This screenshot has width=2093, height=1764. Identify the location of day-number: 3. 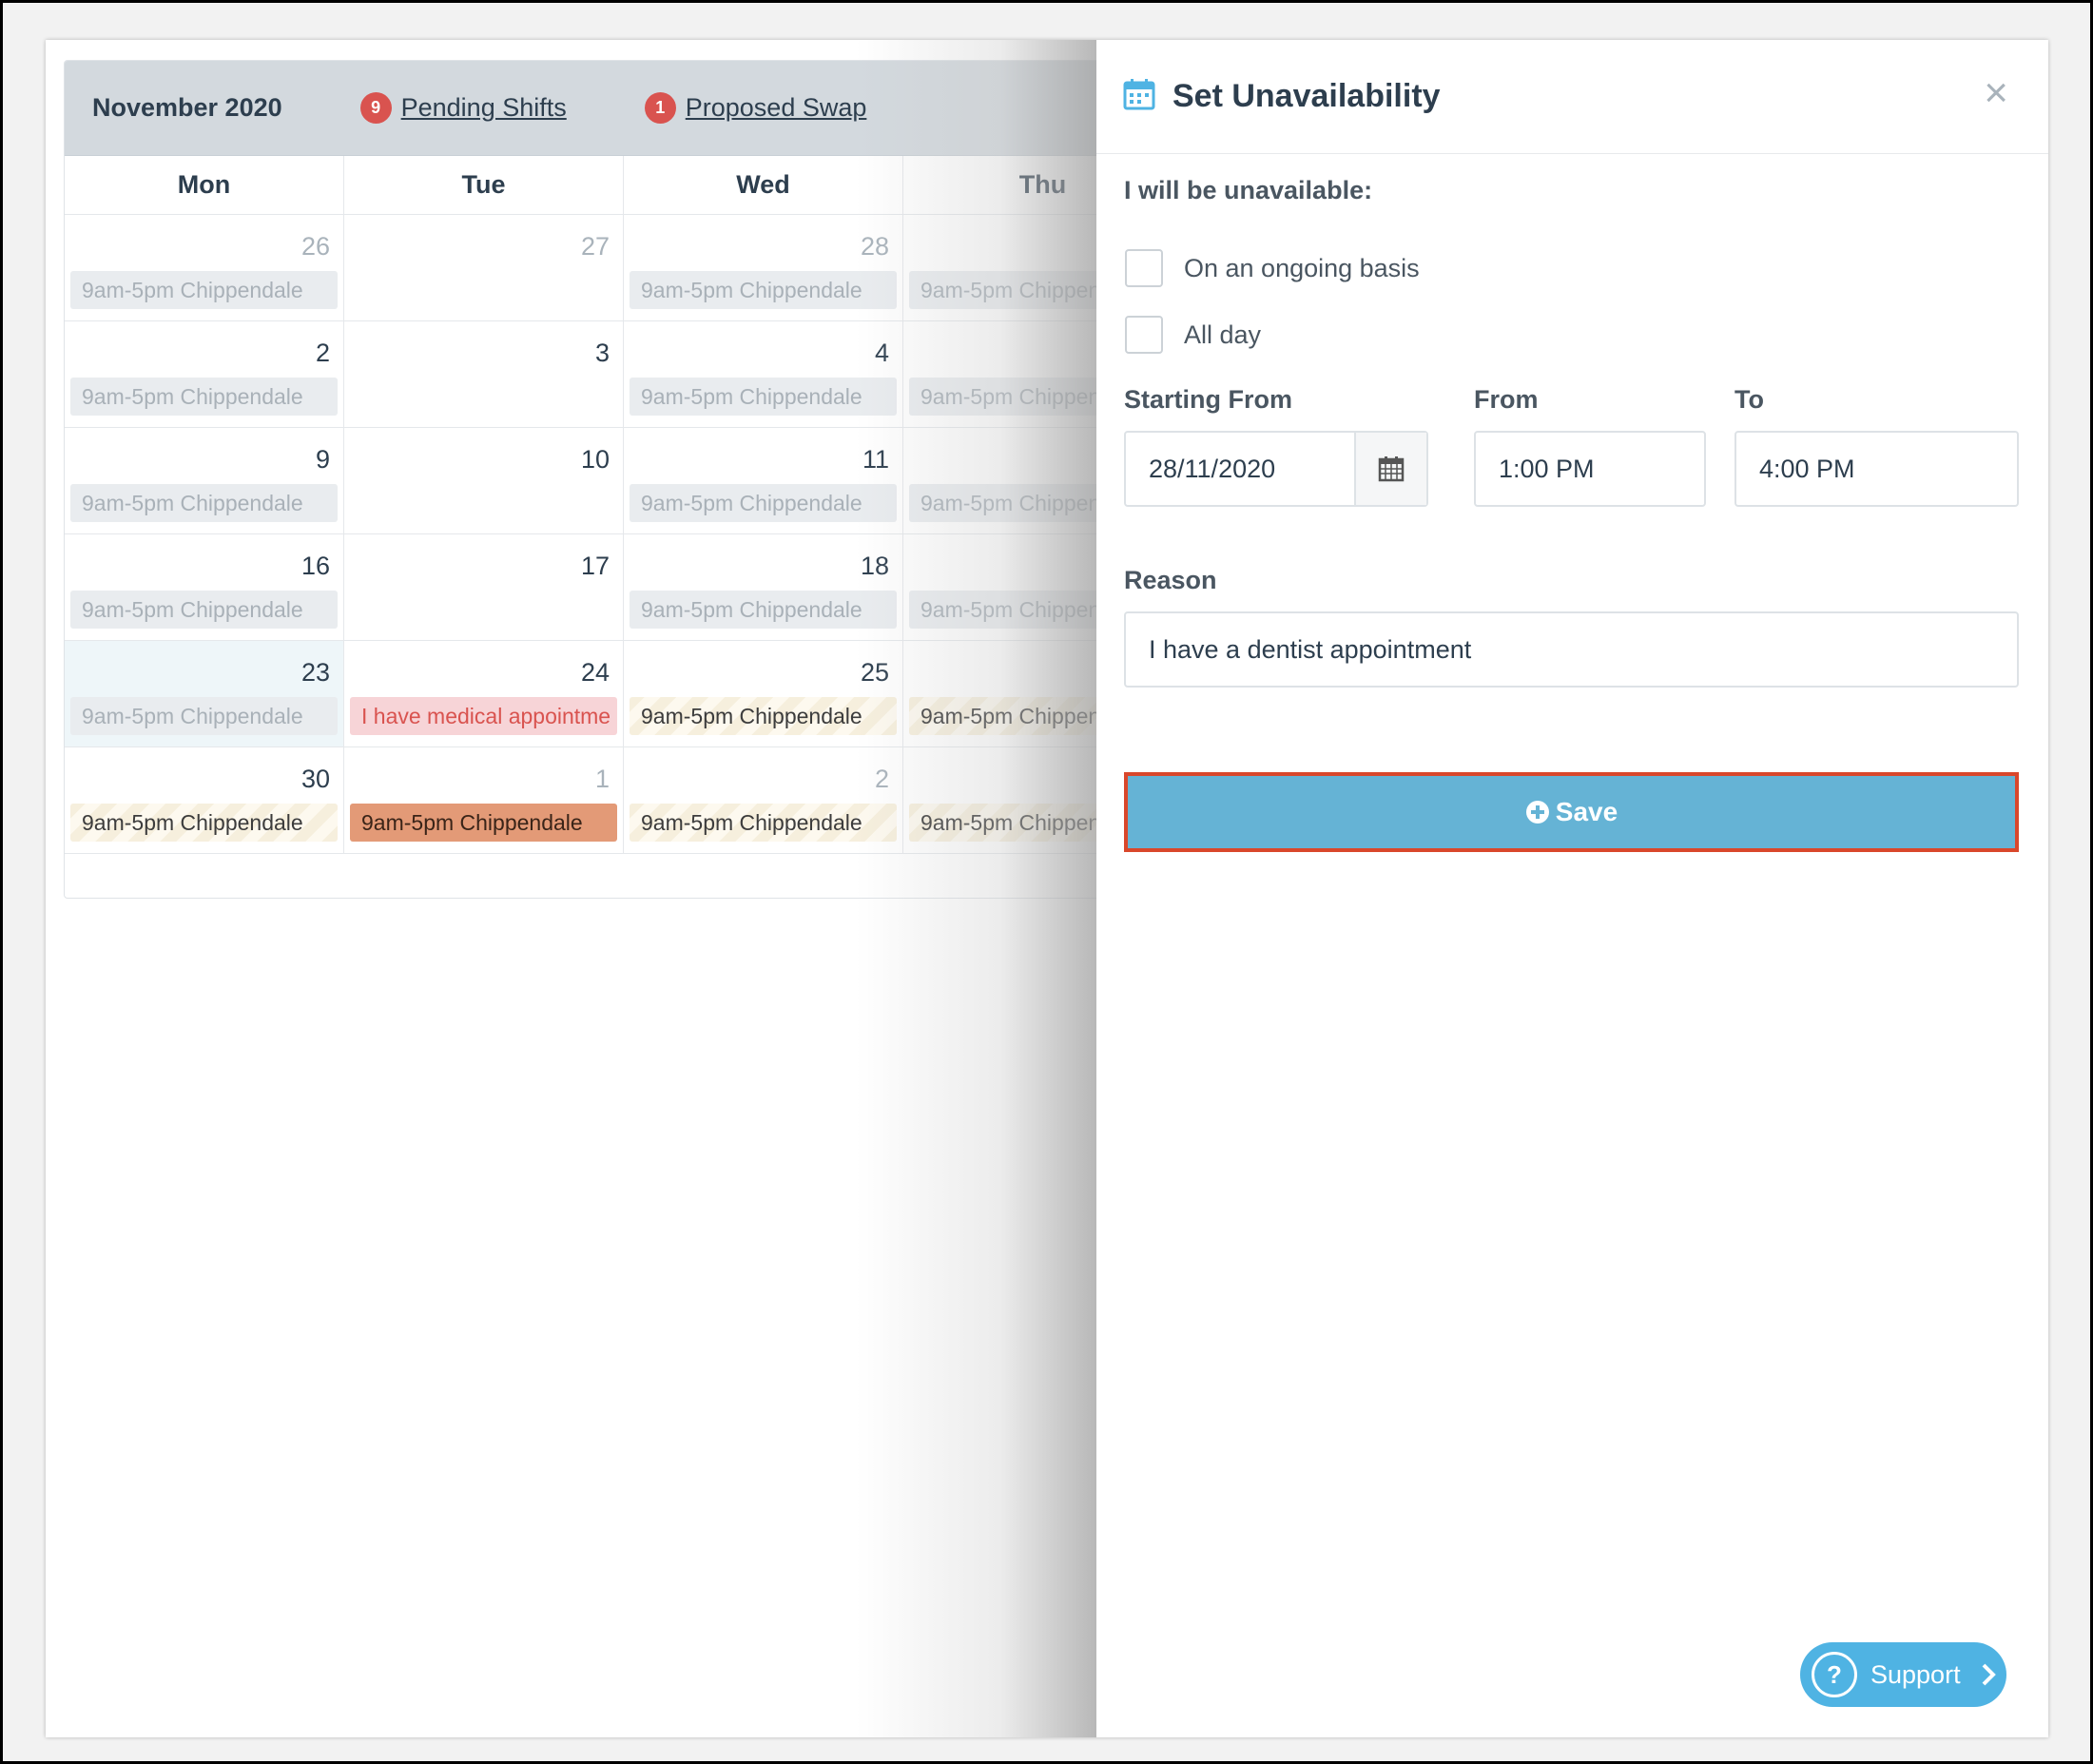
(602, 353).